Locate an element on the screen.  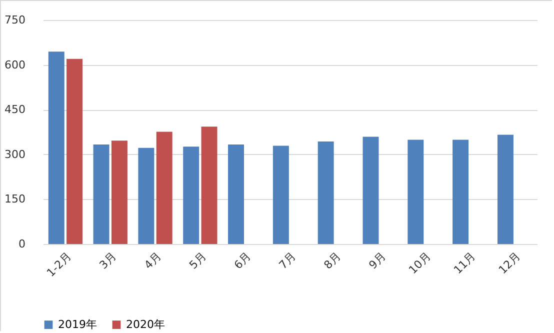
y-tick-label: 300 is located at coordinates (15, 154).